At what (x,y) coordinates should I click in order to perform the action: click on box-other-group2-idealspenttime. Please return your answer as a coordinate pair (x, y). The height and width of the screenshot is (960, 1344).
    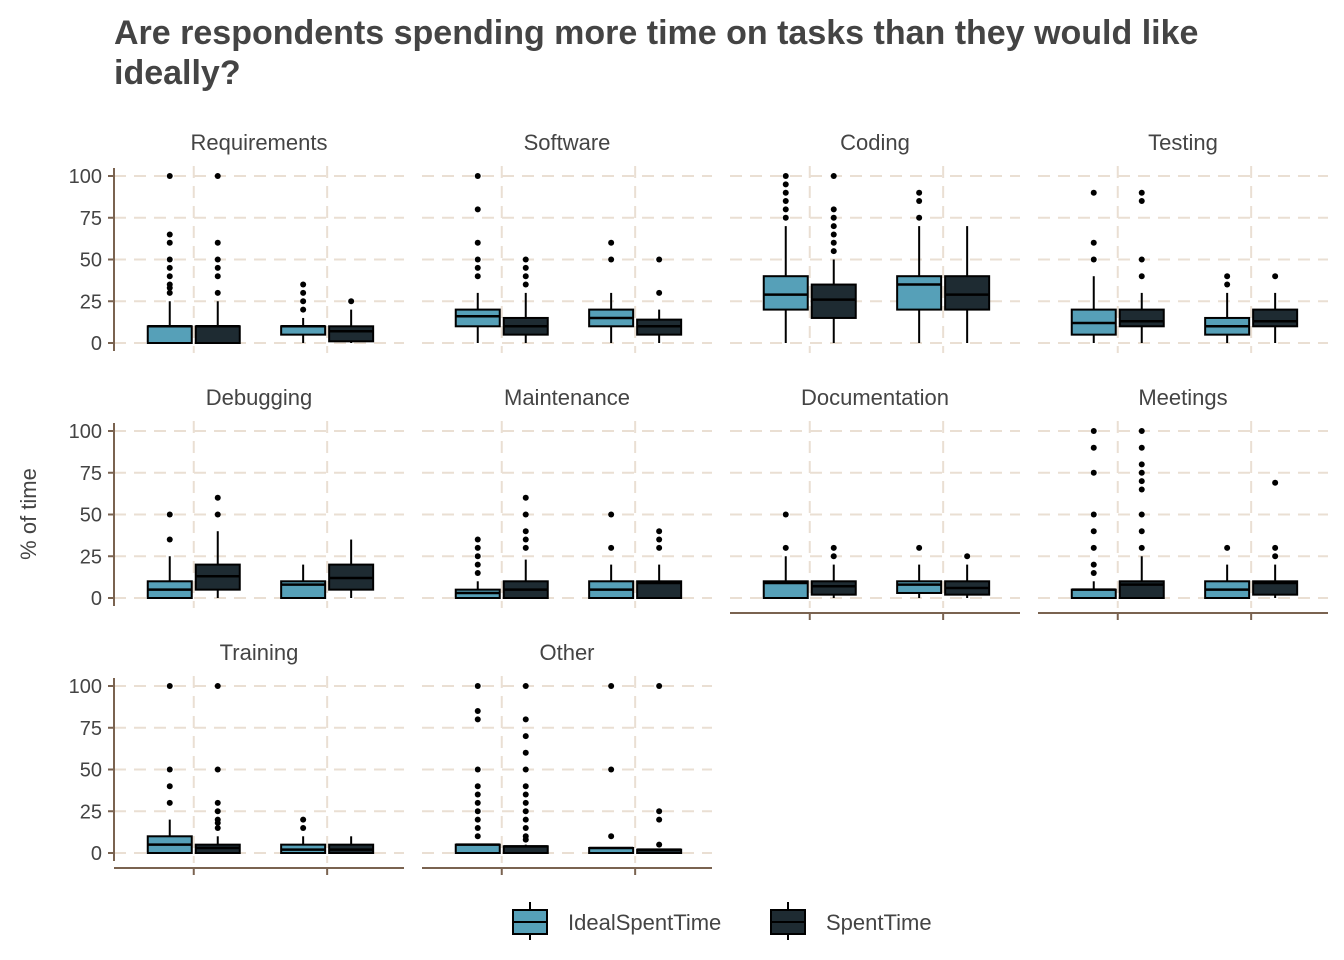
    Looking at the image, I should click on (611, 768).